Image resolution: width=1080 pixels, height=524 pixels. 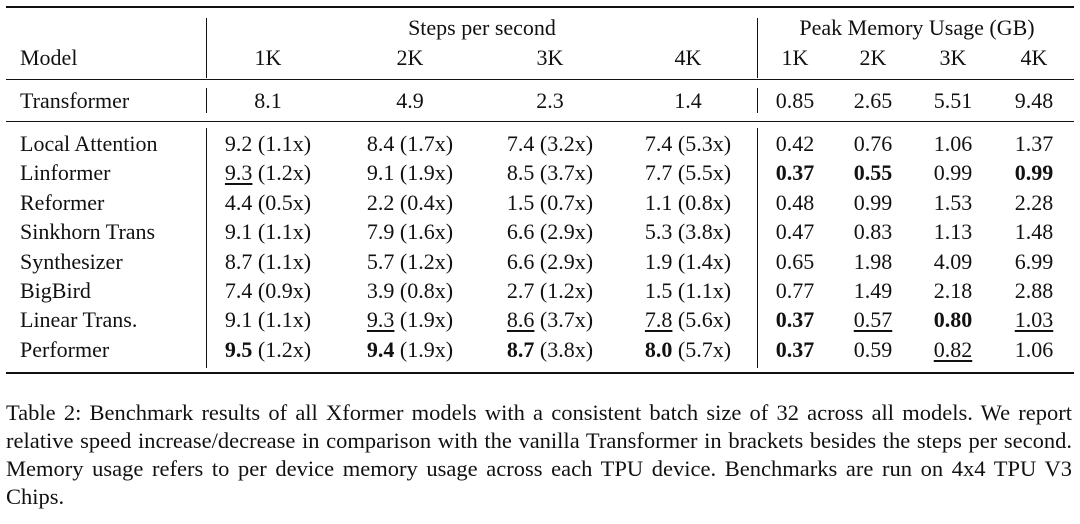 I want to click on baseline-memory-cell: 5.51, so click(x=953, y=100).